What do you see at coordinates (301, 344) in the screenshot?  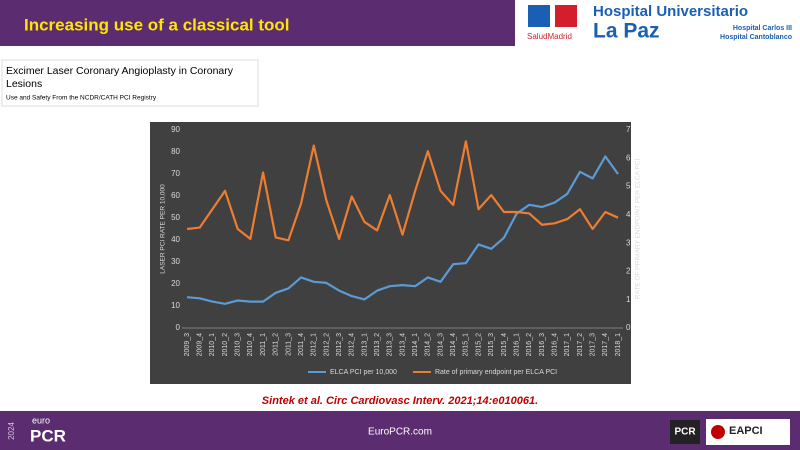 I see `x-tick-label: 2011_4` at bounding box center [301, 344].